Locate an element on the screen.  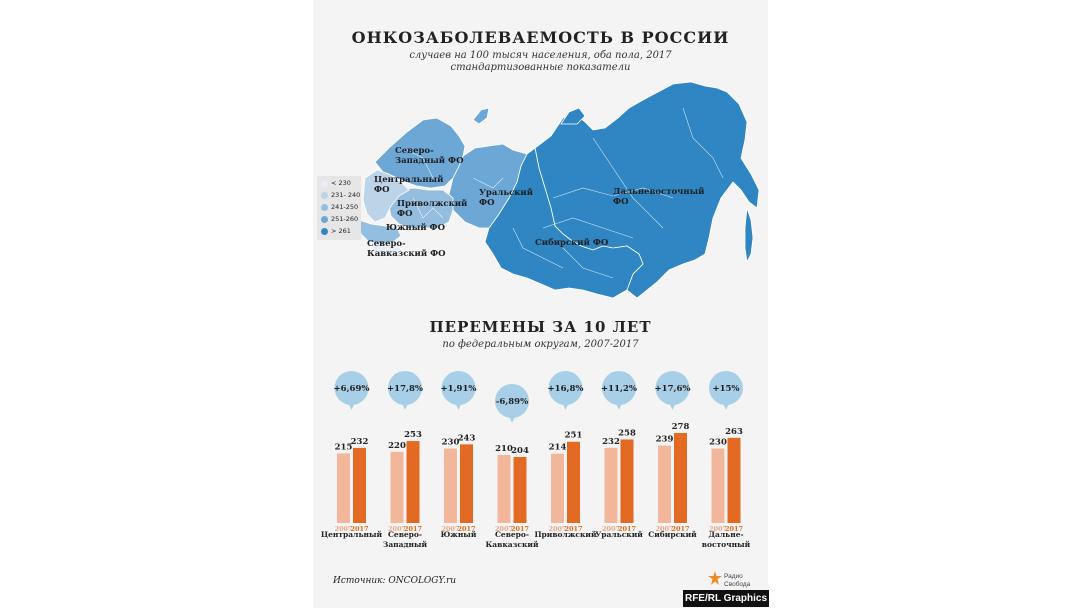
region-central is located at coordinates (386, 196).